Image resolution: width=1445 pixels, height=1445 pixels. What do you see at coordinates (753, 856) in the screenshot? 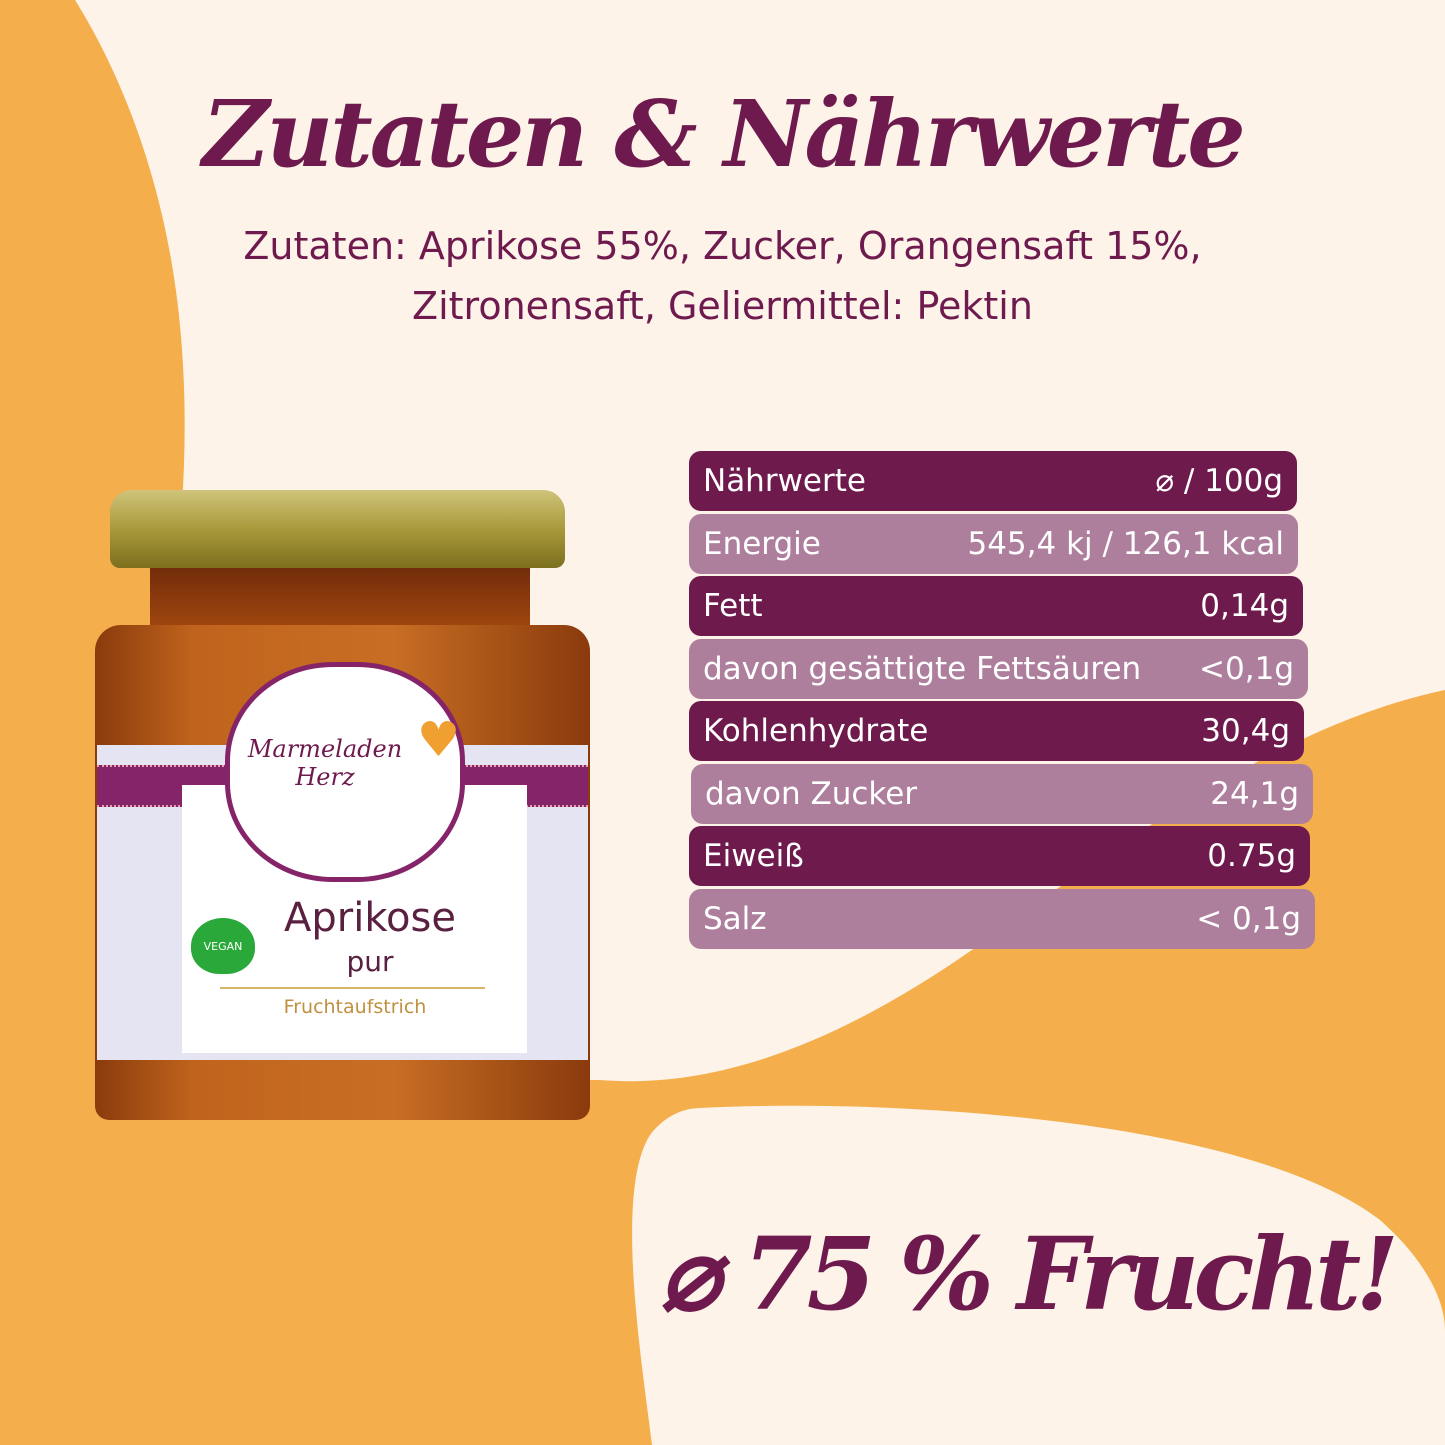
I see `row-label: Eiweiß` at bounding box center [753, 856].